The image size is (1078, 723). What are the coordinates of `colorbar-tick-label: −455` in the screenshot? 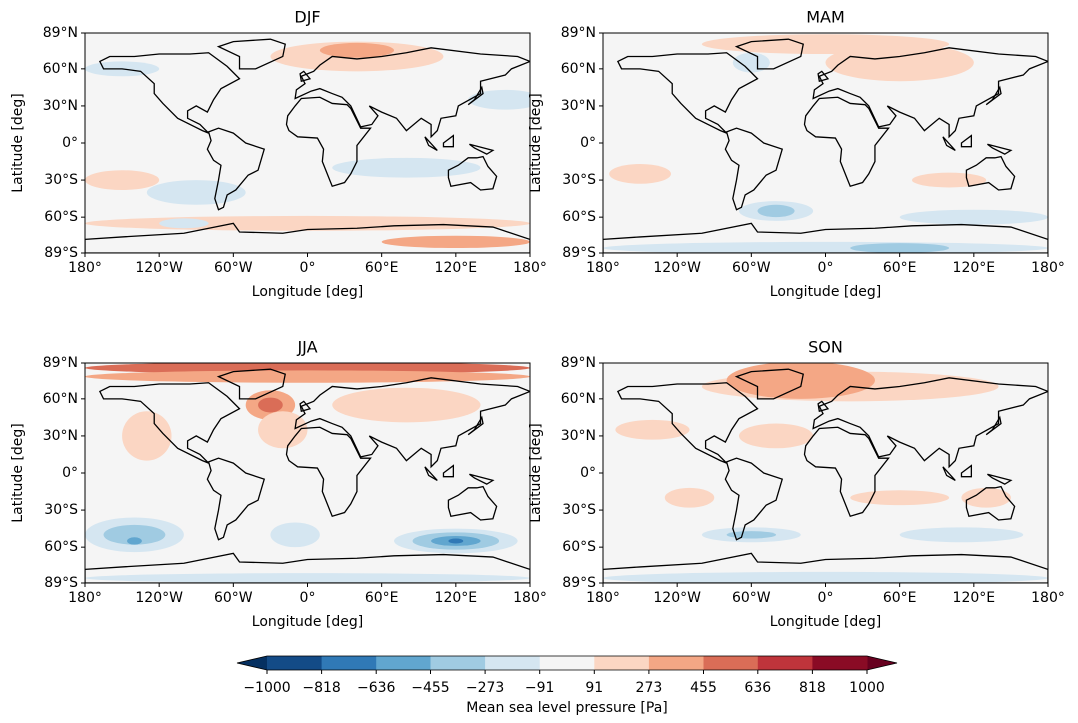 It's located at (430, 688).